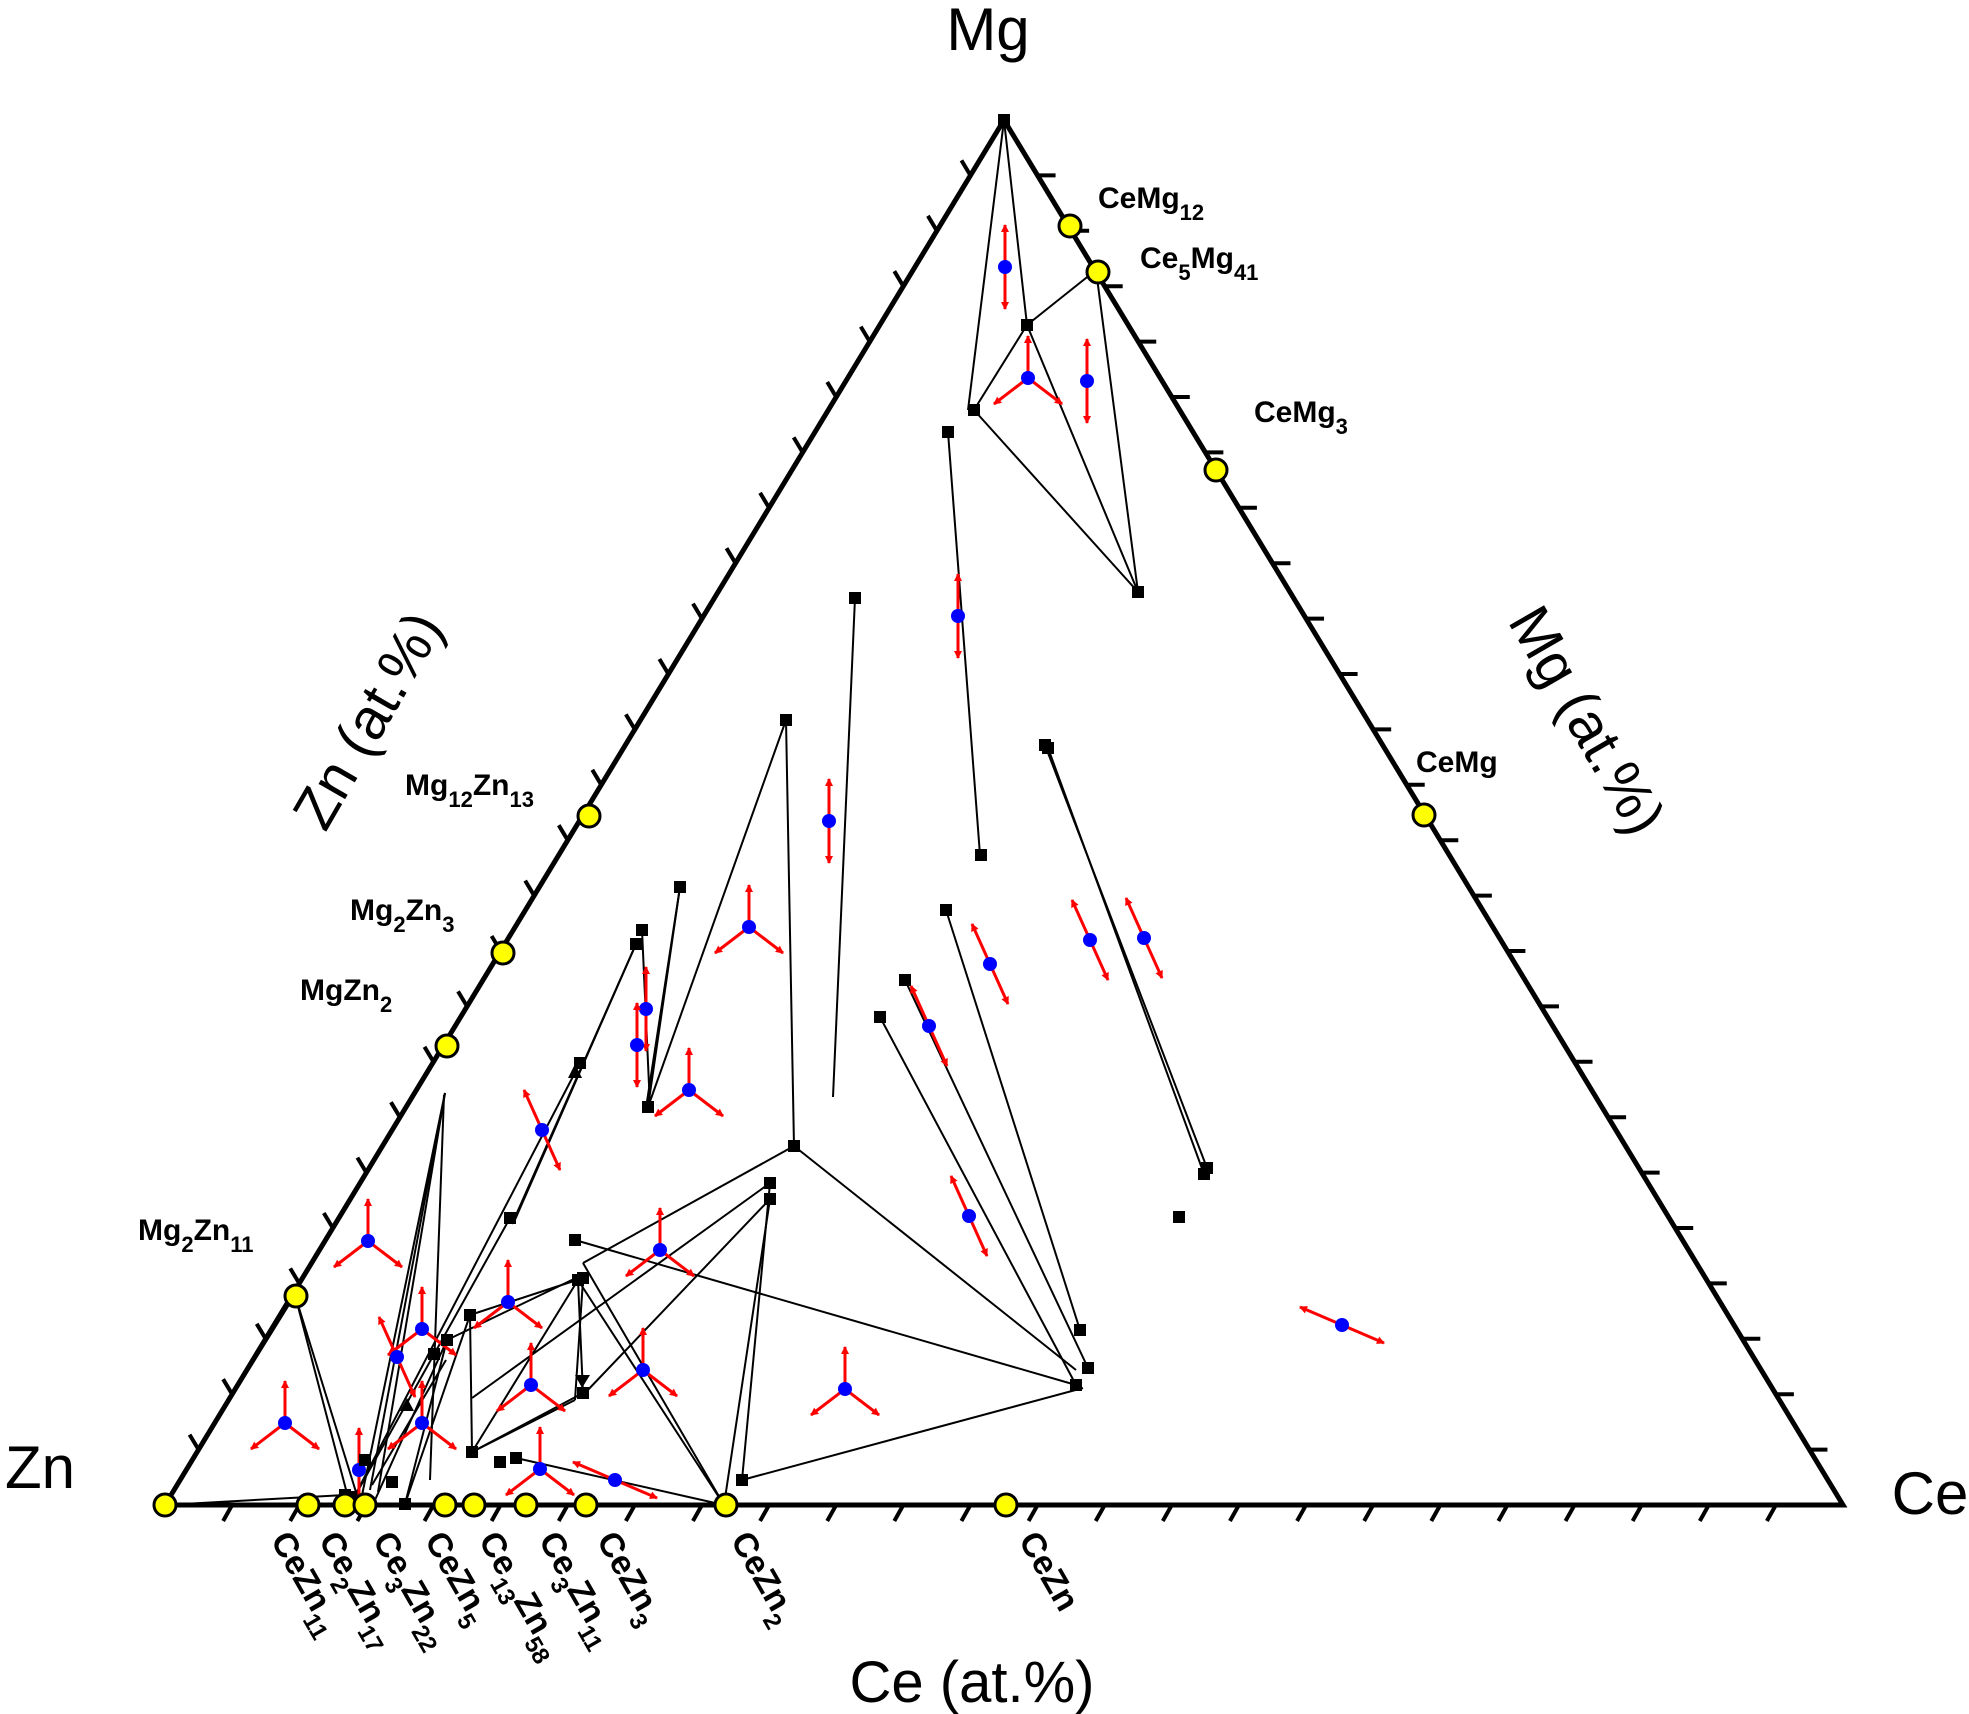 This screenshot has height=1714, width=1969. What do you see at coordinates (1048, 1571) in the screenshot?
I see `label-cezn: CeZn` at bounding box center [1048, 1571].